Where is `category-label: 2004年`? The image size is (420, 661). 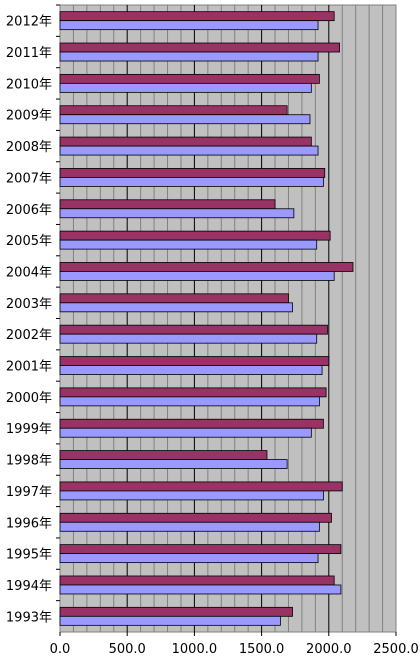 category-label: 2004年 is located at coordinates (29, 272).